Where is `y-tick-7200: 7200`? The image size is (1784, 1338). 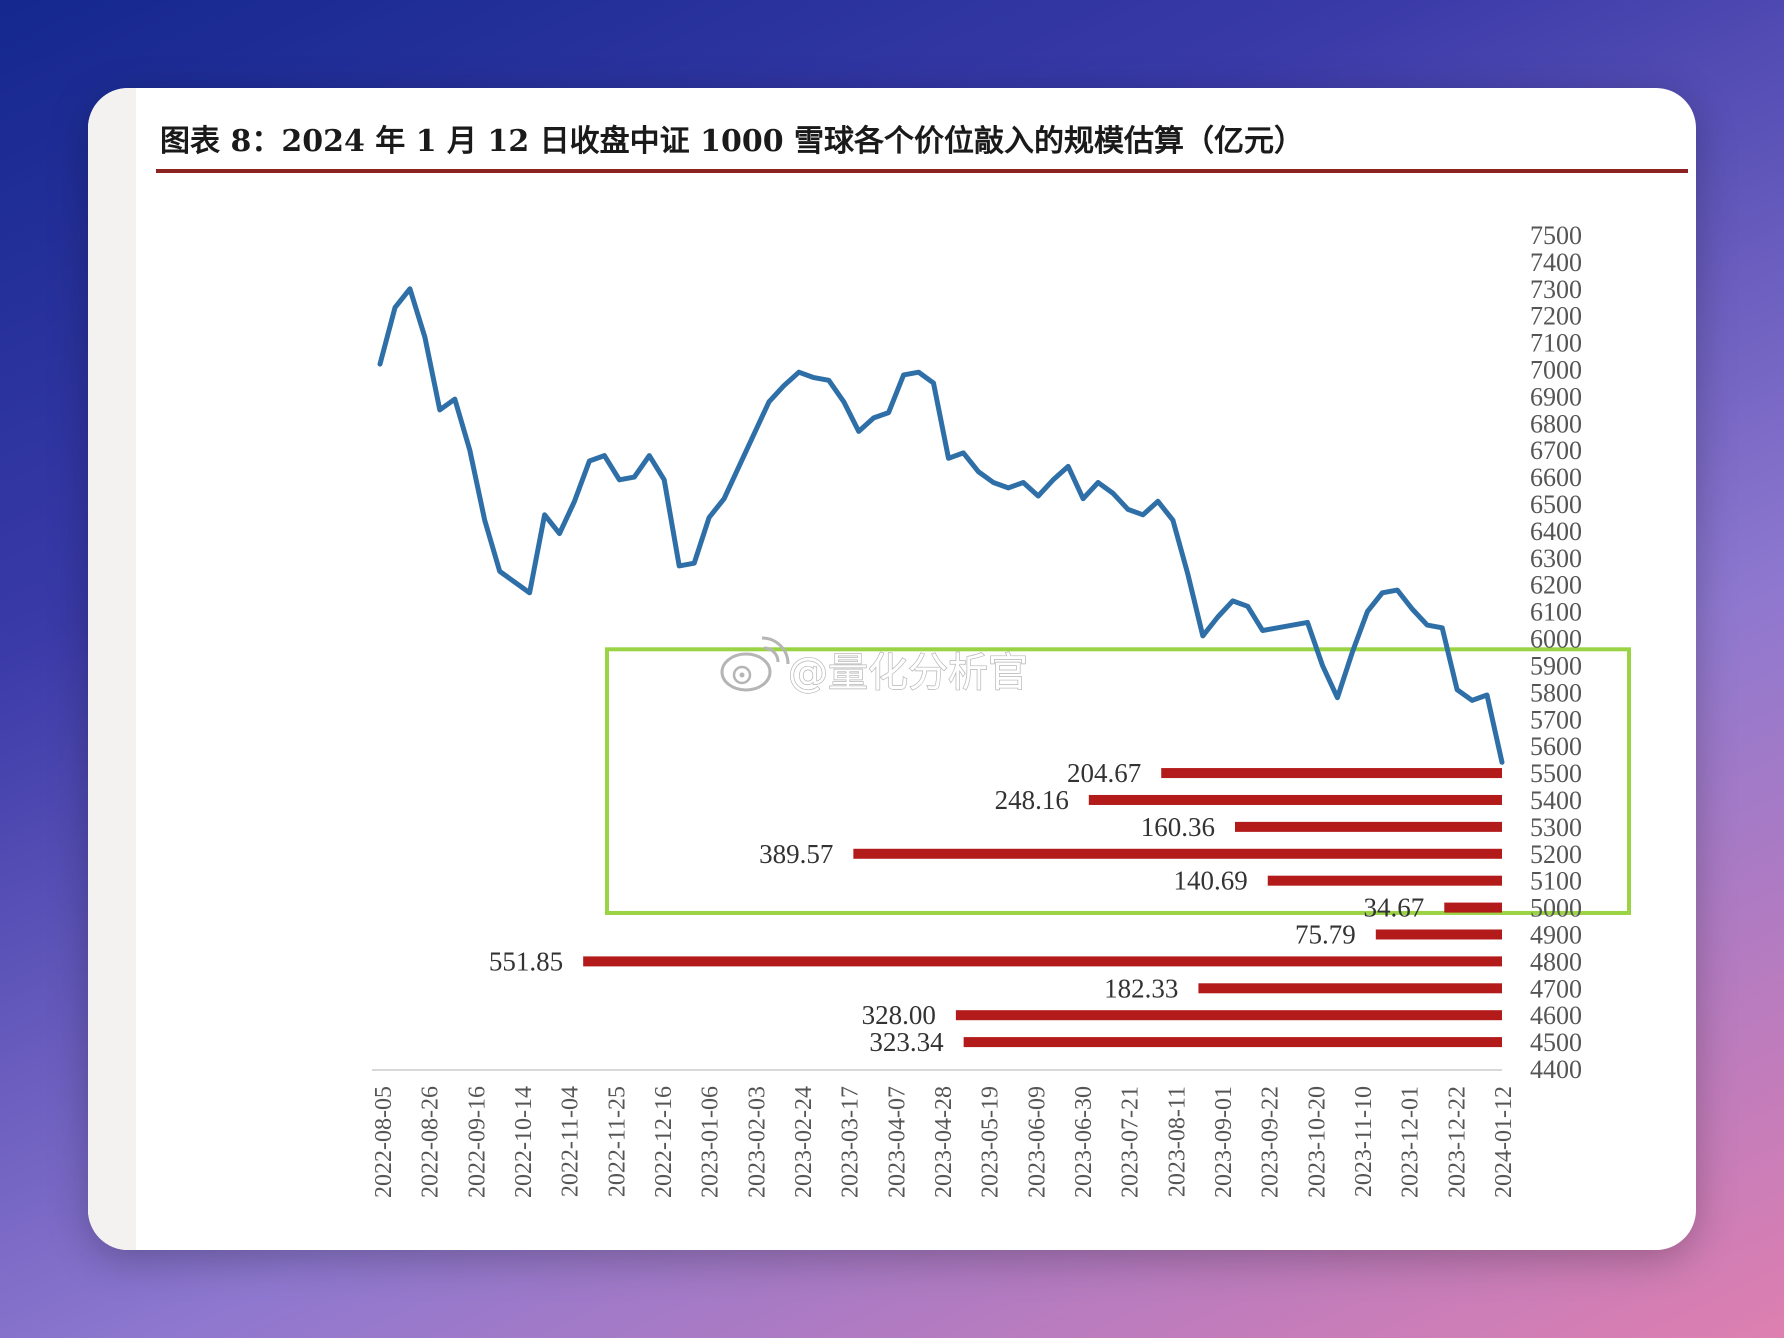 y-tick-7200: 7200 is located at coordinates (1556, 316).